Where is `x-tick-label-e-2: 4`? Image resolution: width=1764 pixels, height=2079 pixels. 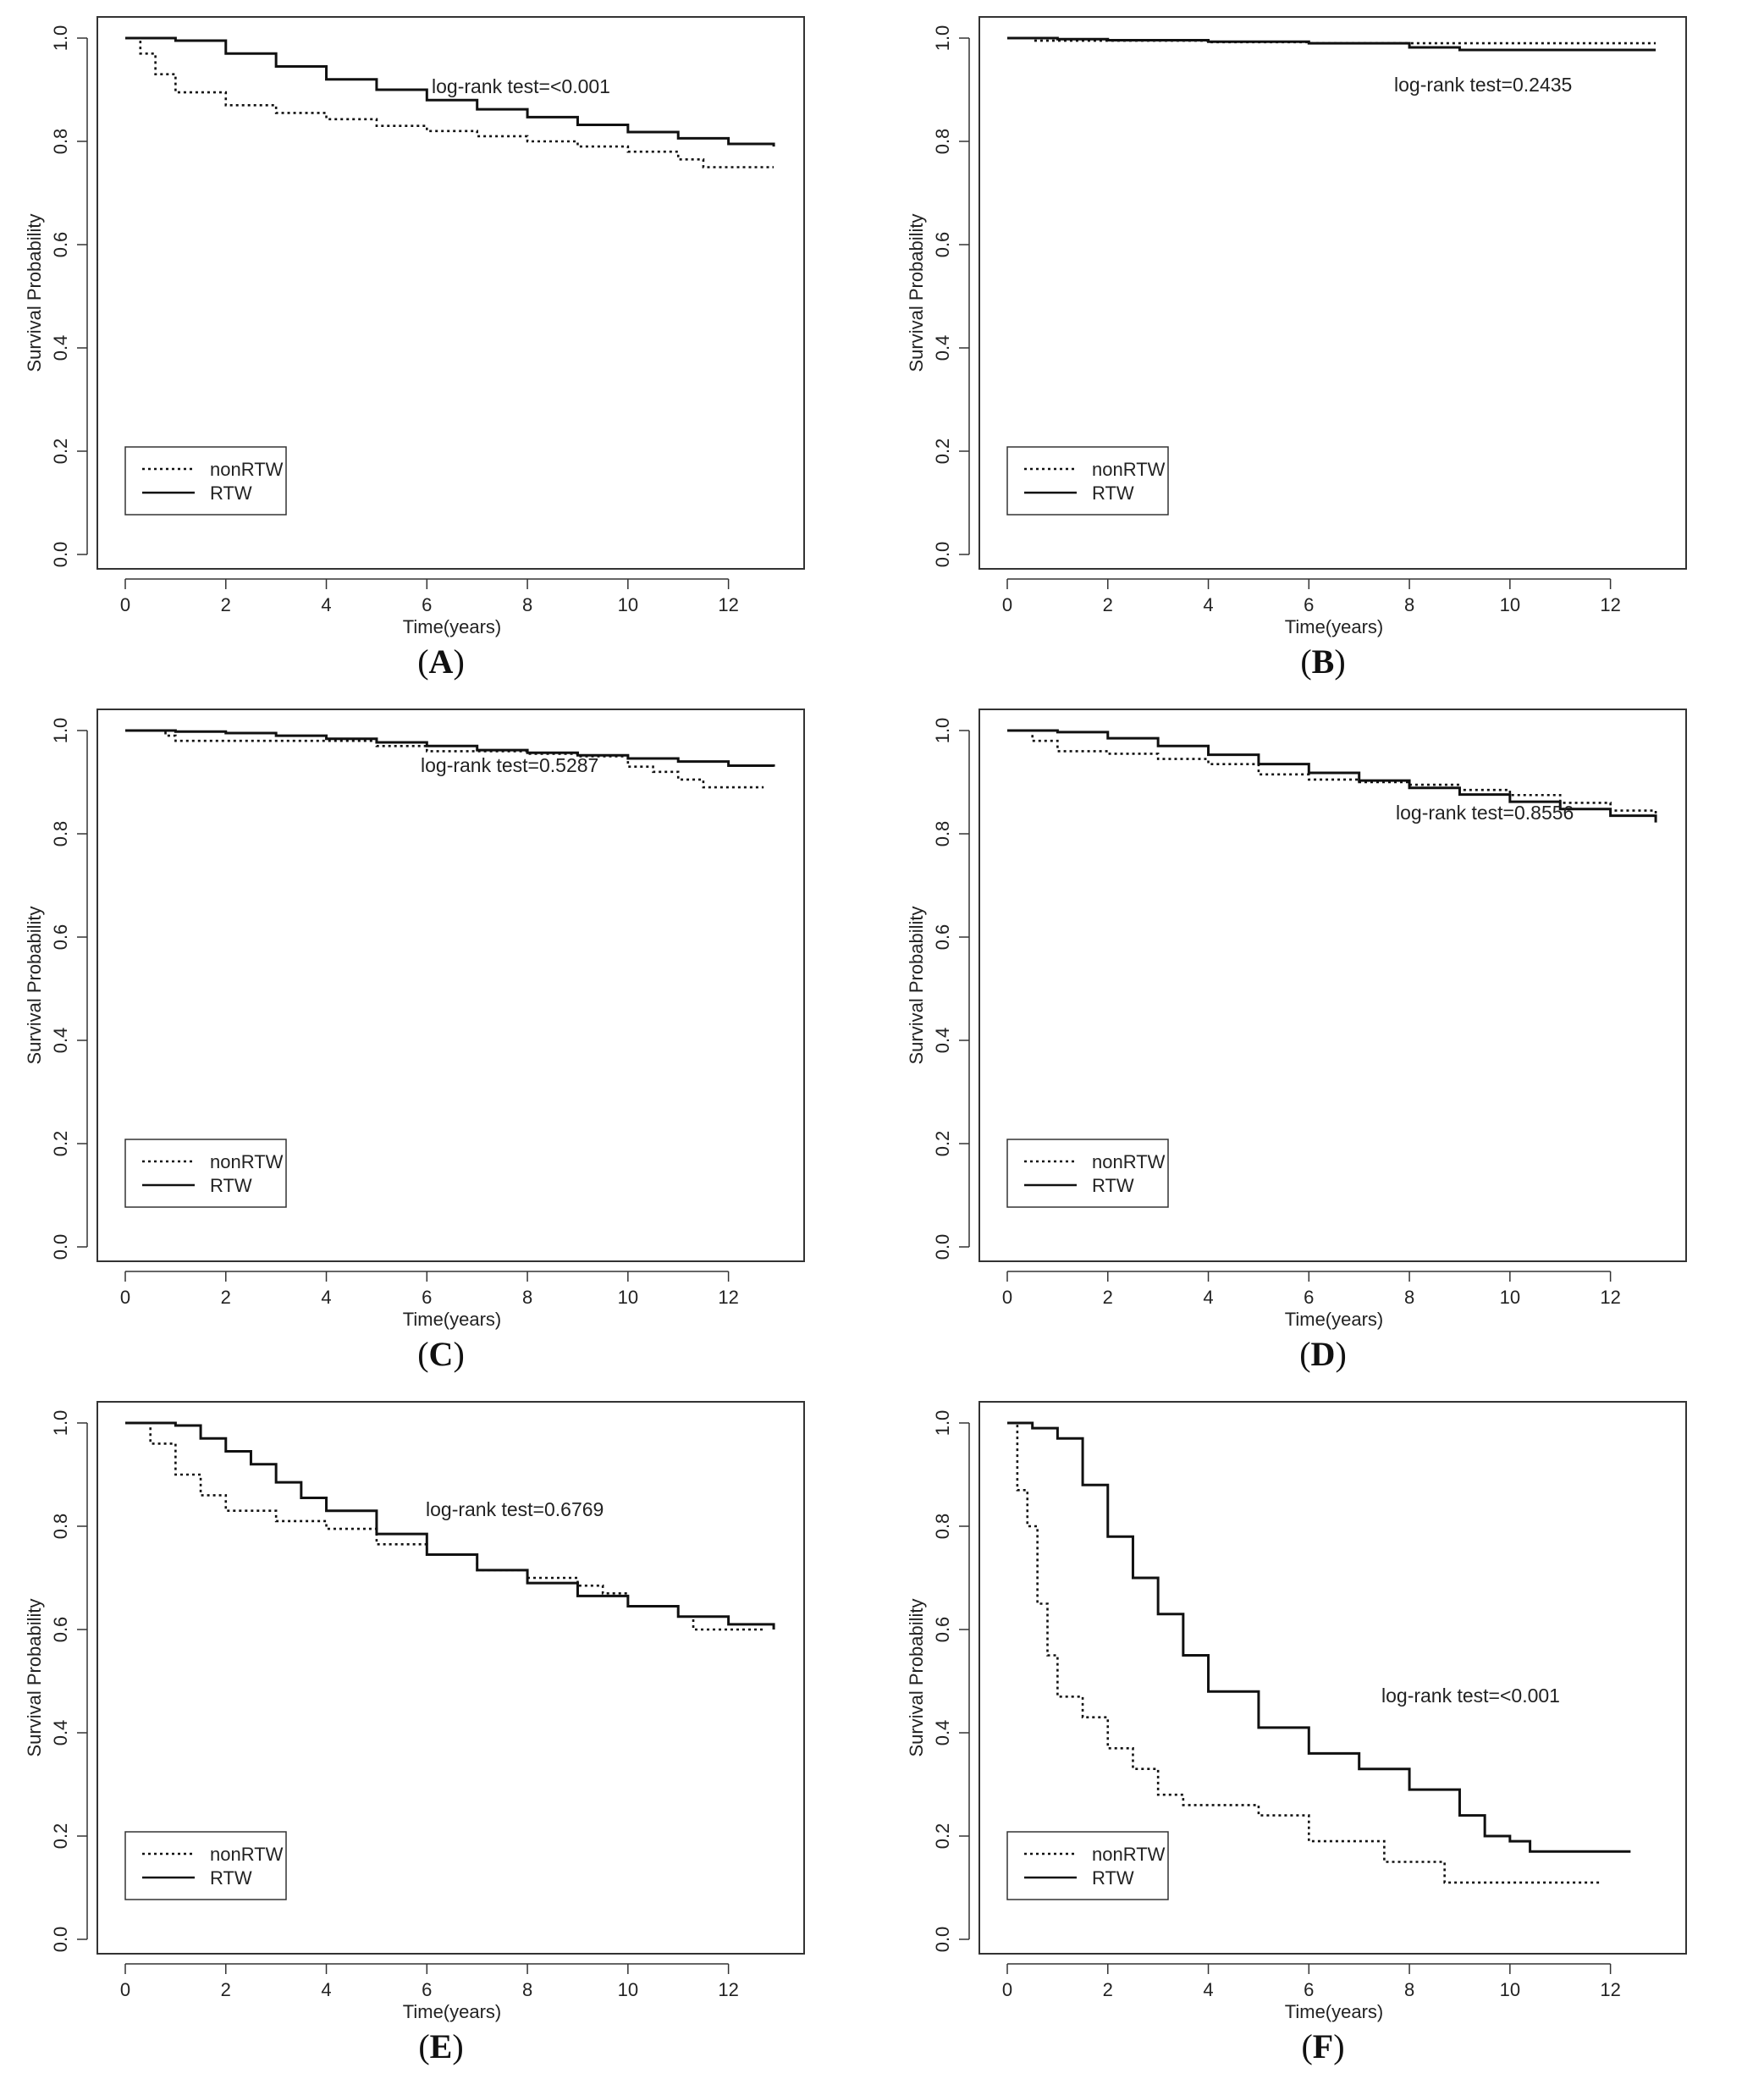 x-tick-label-e-2: 4 is located at coordinates (326, 1989).